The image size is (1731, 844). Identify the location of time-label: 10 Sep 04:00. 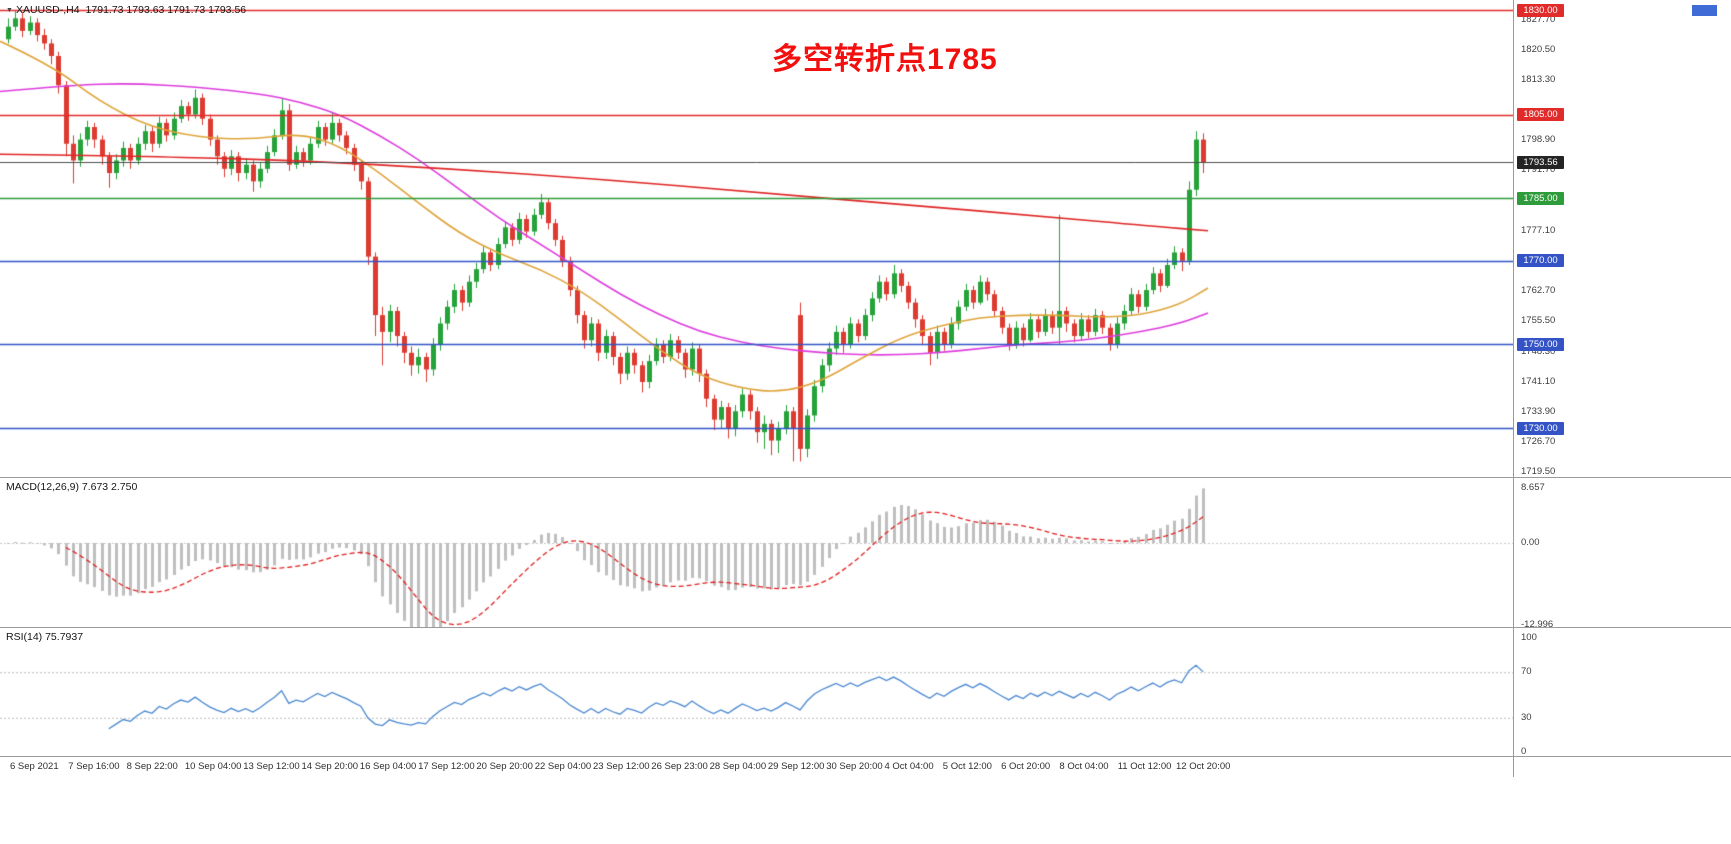
(213, 766).